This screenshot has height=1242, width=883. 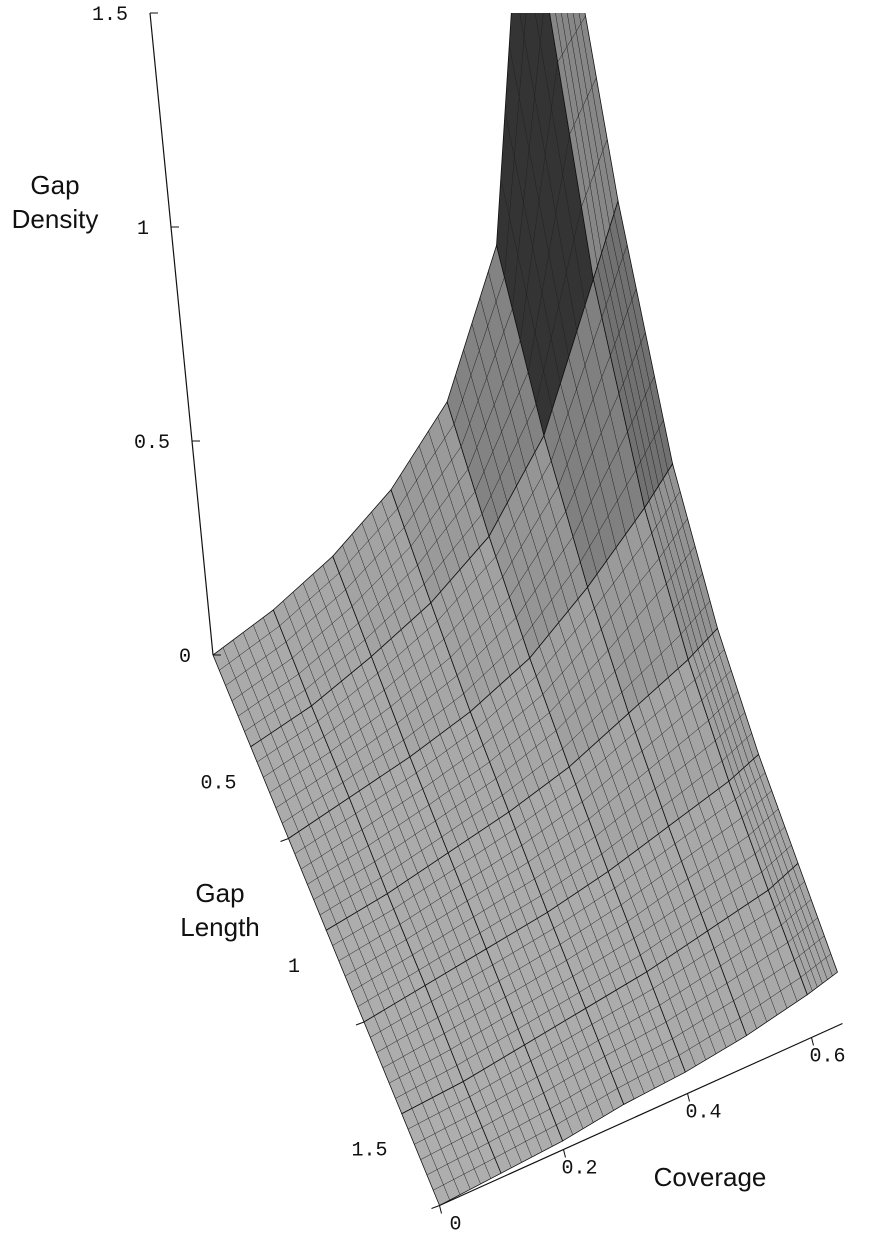 I want to click on y-tick-label: 1.5, so click(x=369, y=1151).